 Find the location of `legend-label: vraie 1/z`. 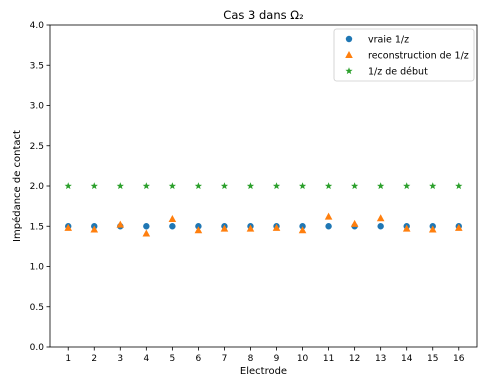

legend-label: vraie 1/z is located at coordinates (388, 40).